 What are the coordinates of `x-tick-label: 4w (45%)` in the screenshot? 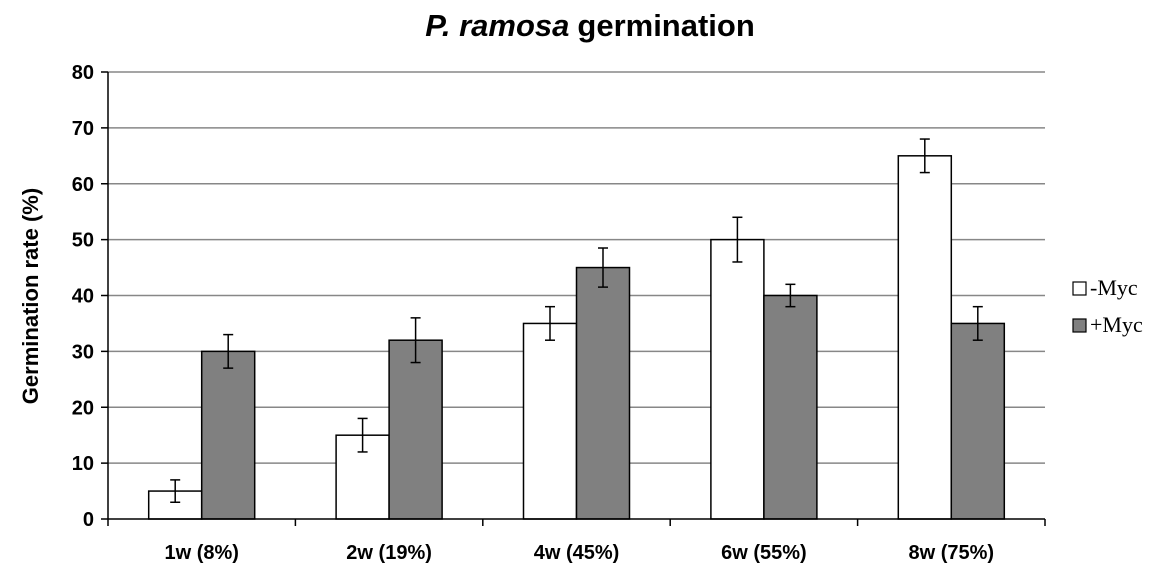 It's located at (577, 553).